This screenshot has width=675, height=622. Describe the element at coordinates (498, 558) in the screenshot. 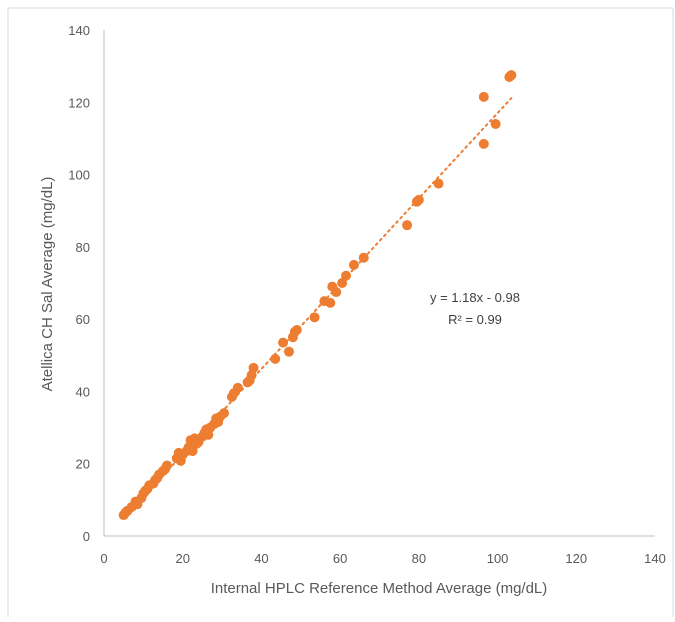

I see `x-tick-label: 100` at that location.